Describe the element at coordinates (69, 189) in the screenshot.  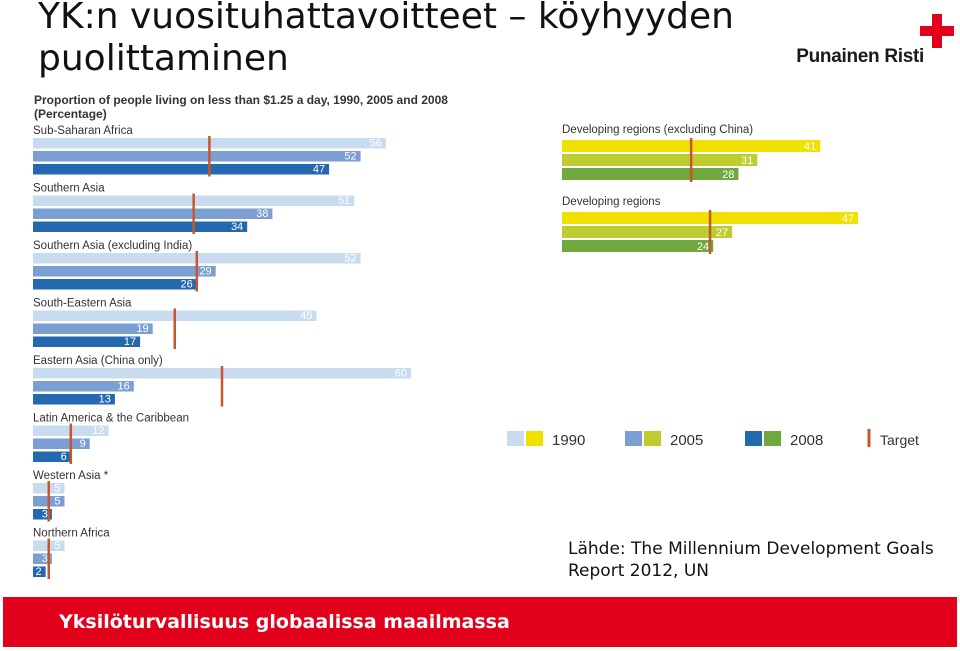
I see `category-label-southern-asia: Southern Asia` at that location.